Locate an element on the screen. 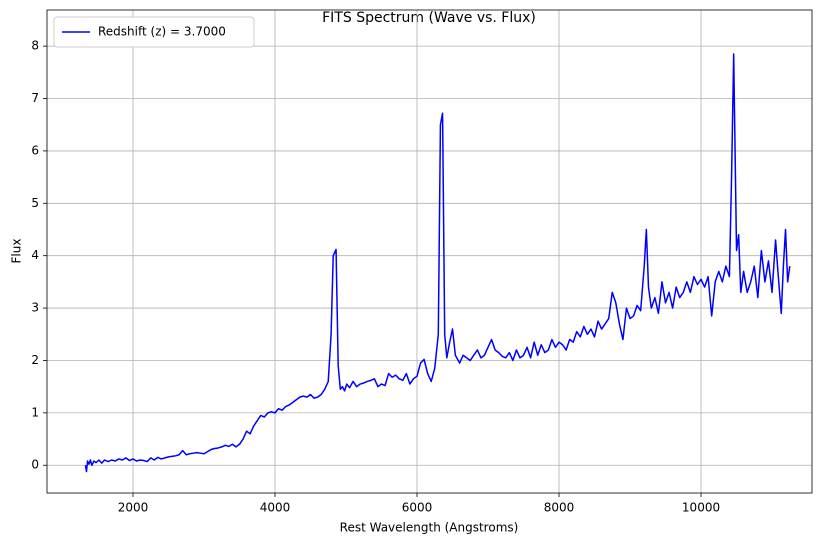 This screenshot has height=547, width=833. y-tick-label: 7 is located at coordinates (35, 98).